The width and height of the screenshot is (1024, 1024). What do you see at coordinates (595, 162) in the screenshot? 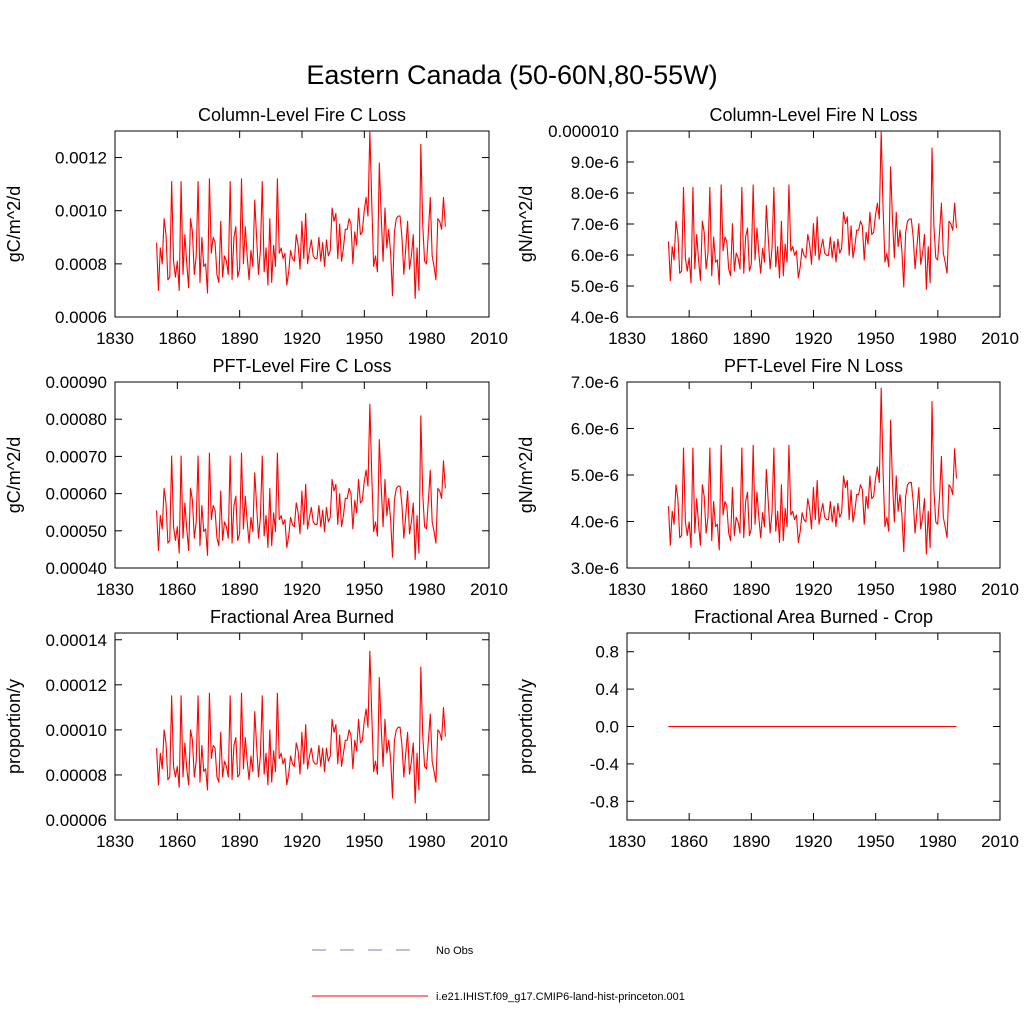
I see `y-tick-label: 9.0e-6` at bounding box center [595, 162].